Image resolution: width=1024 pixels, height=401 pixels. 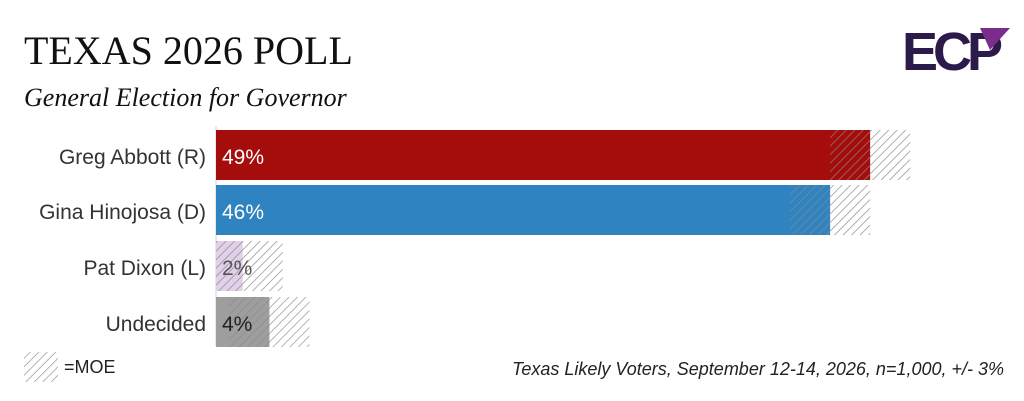 What do you see at coordinates (870, 155) in the screenshot?
I see `moe-band-abbott` at bounding box center [870, 155].